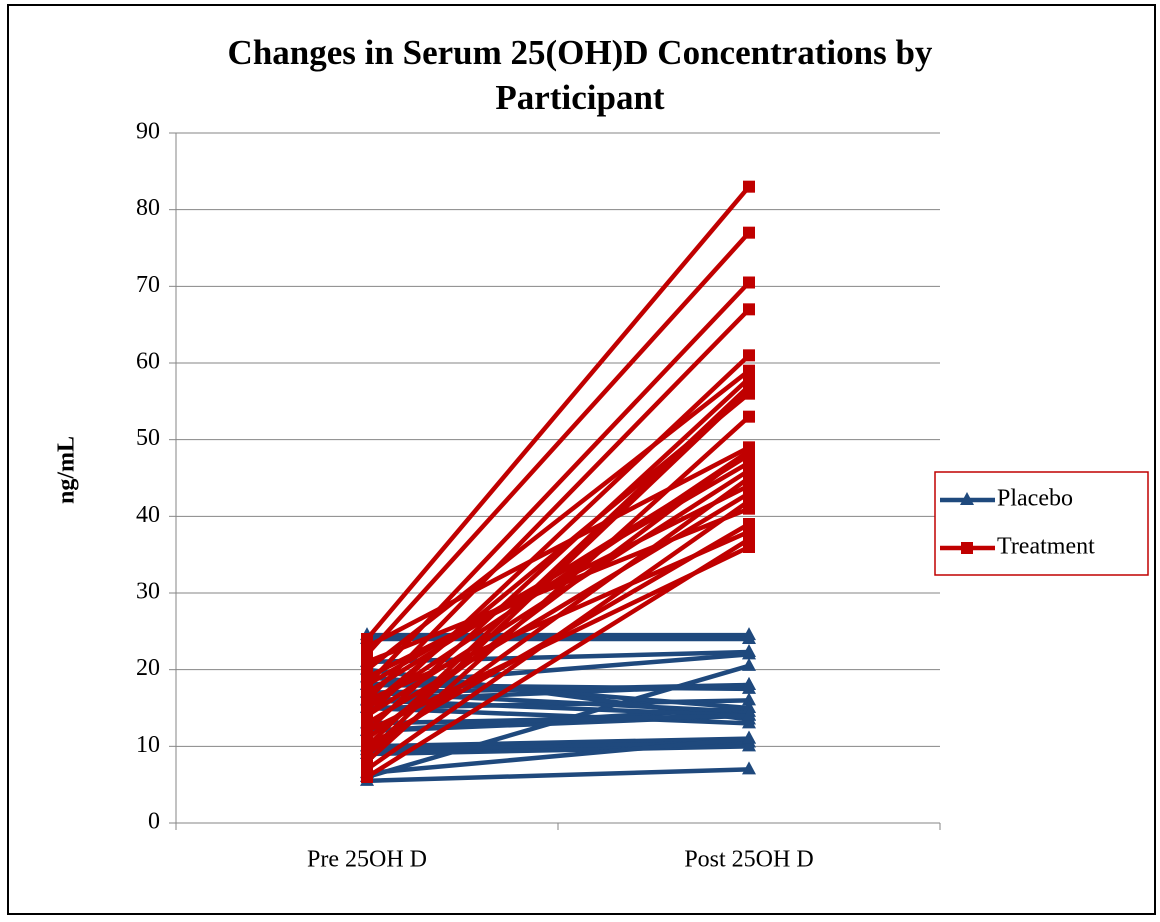  I want to click on y-tick-label: 10, so click(148, 745).